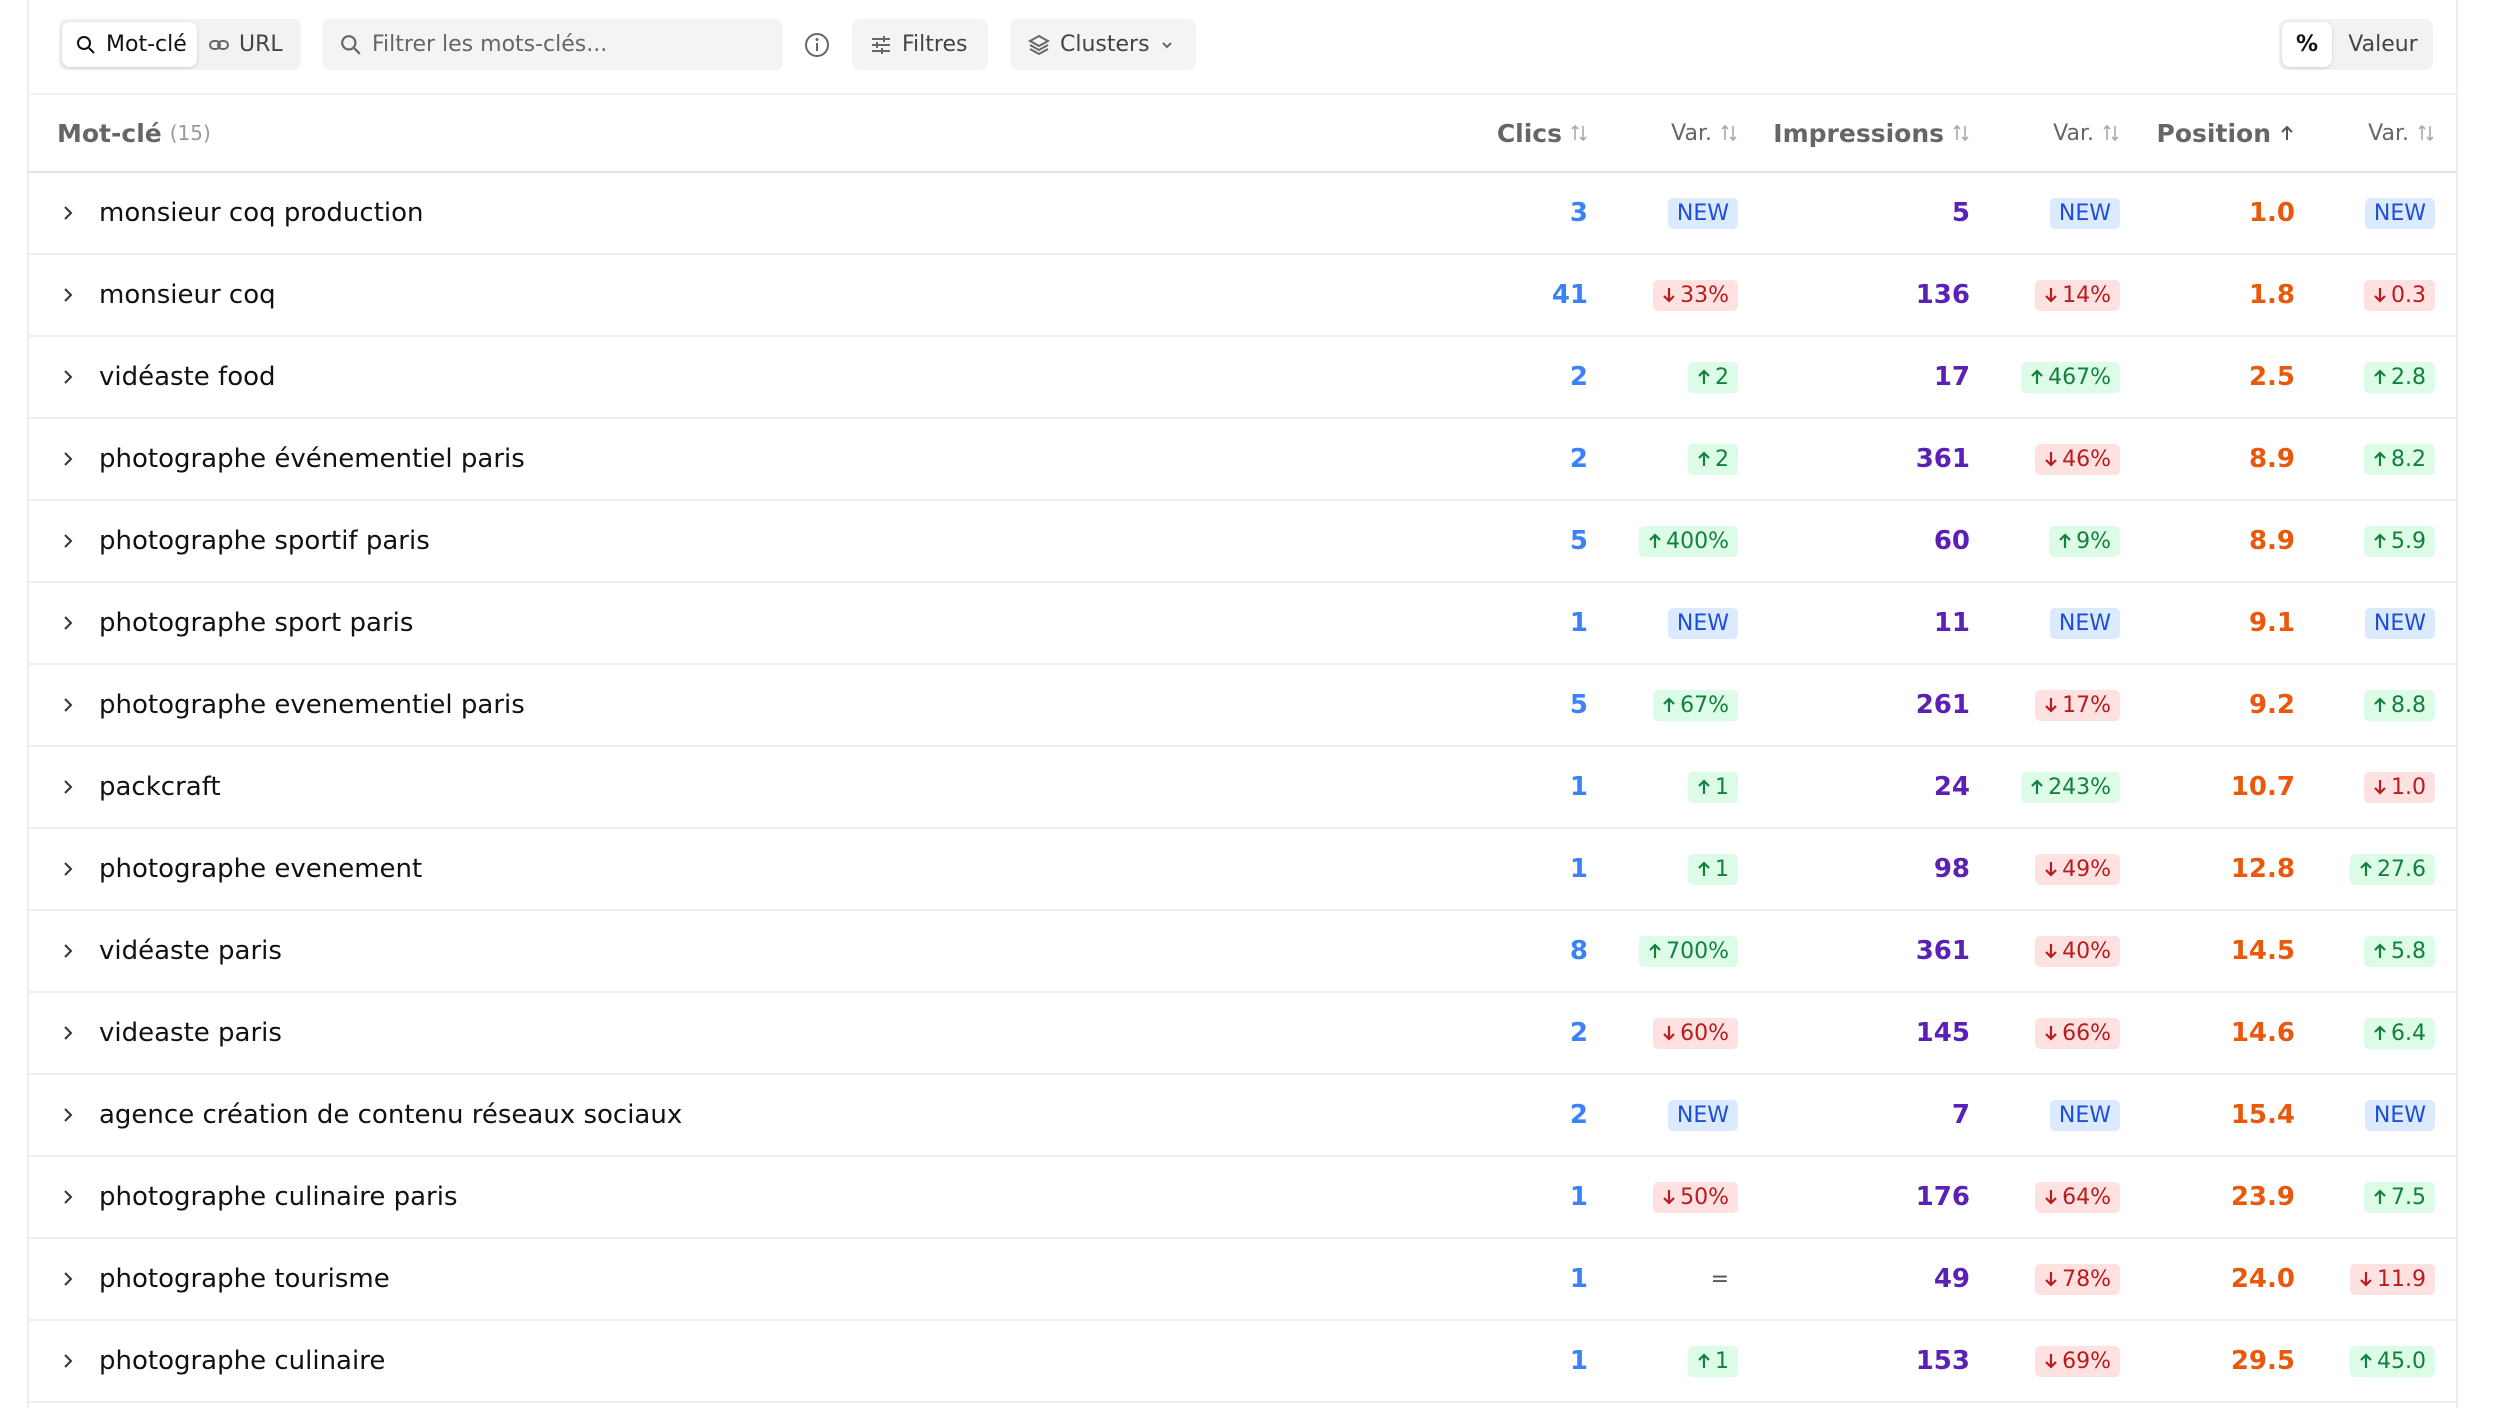 This screenshot has height=1408, width=2513. What do you see at coordinates (1039, 44) in the screenshot?
I see `layers-icon` at bounding box center [1039, 44].